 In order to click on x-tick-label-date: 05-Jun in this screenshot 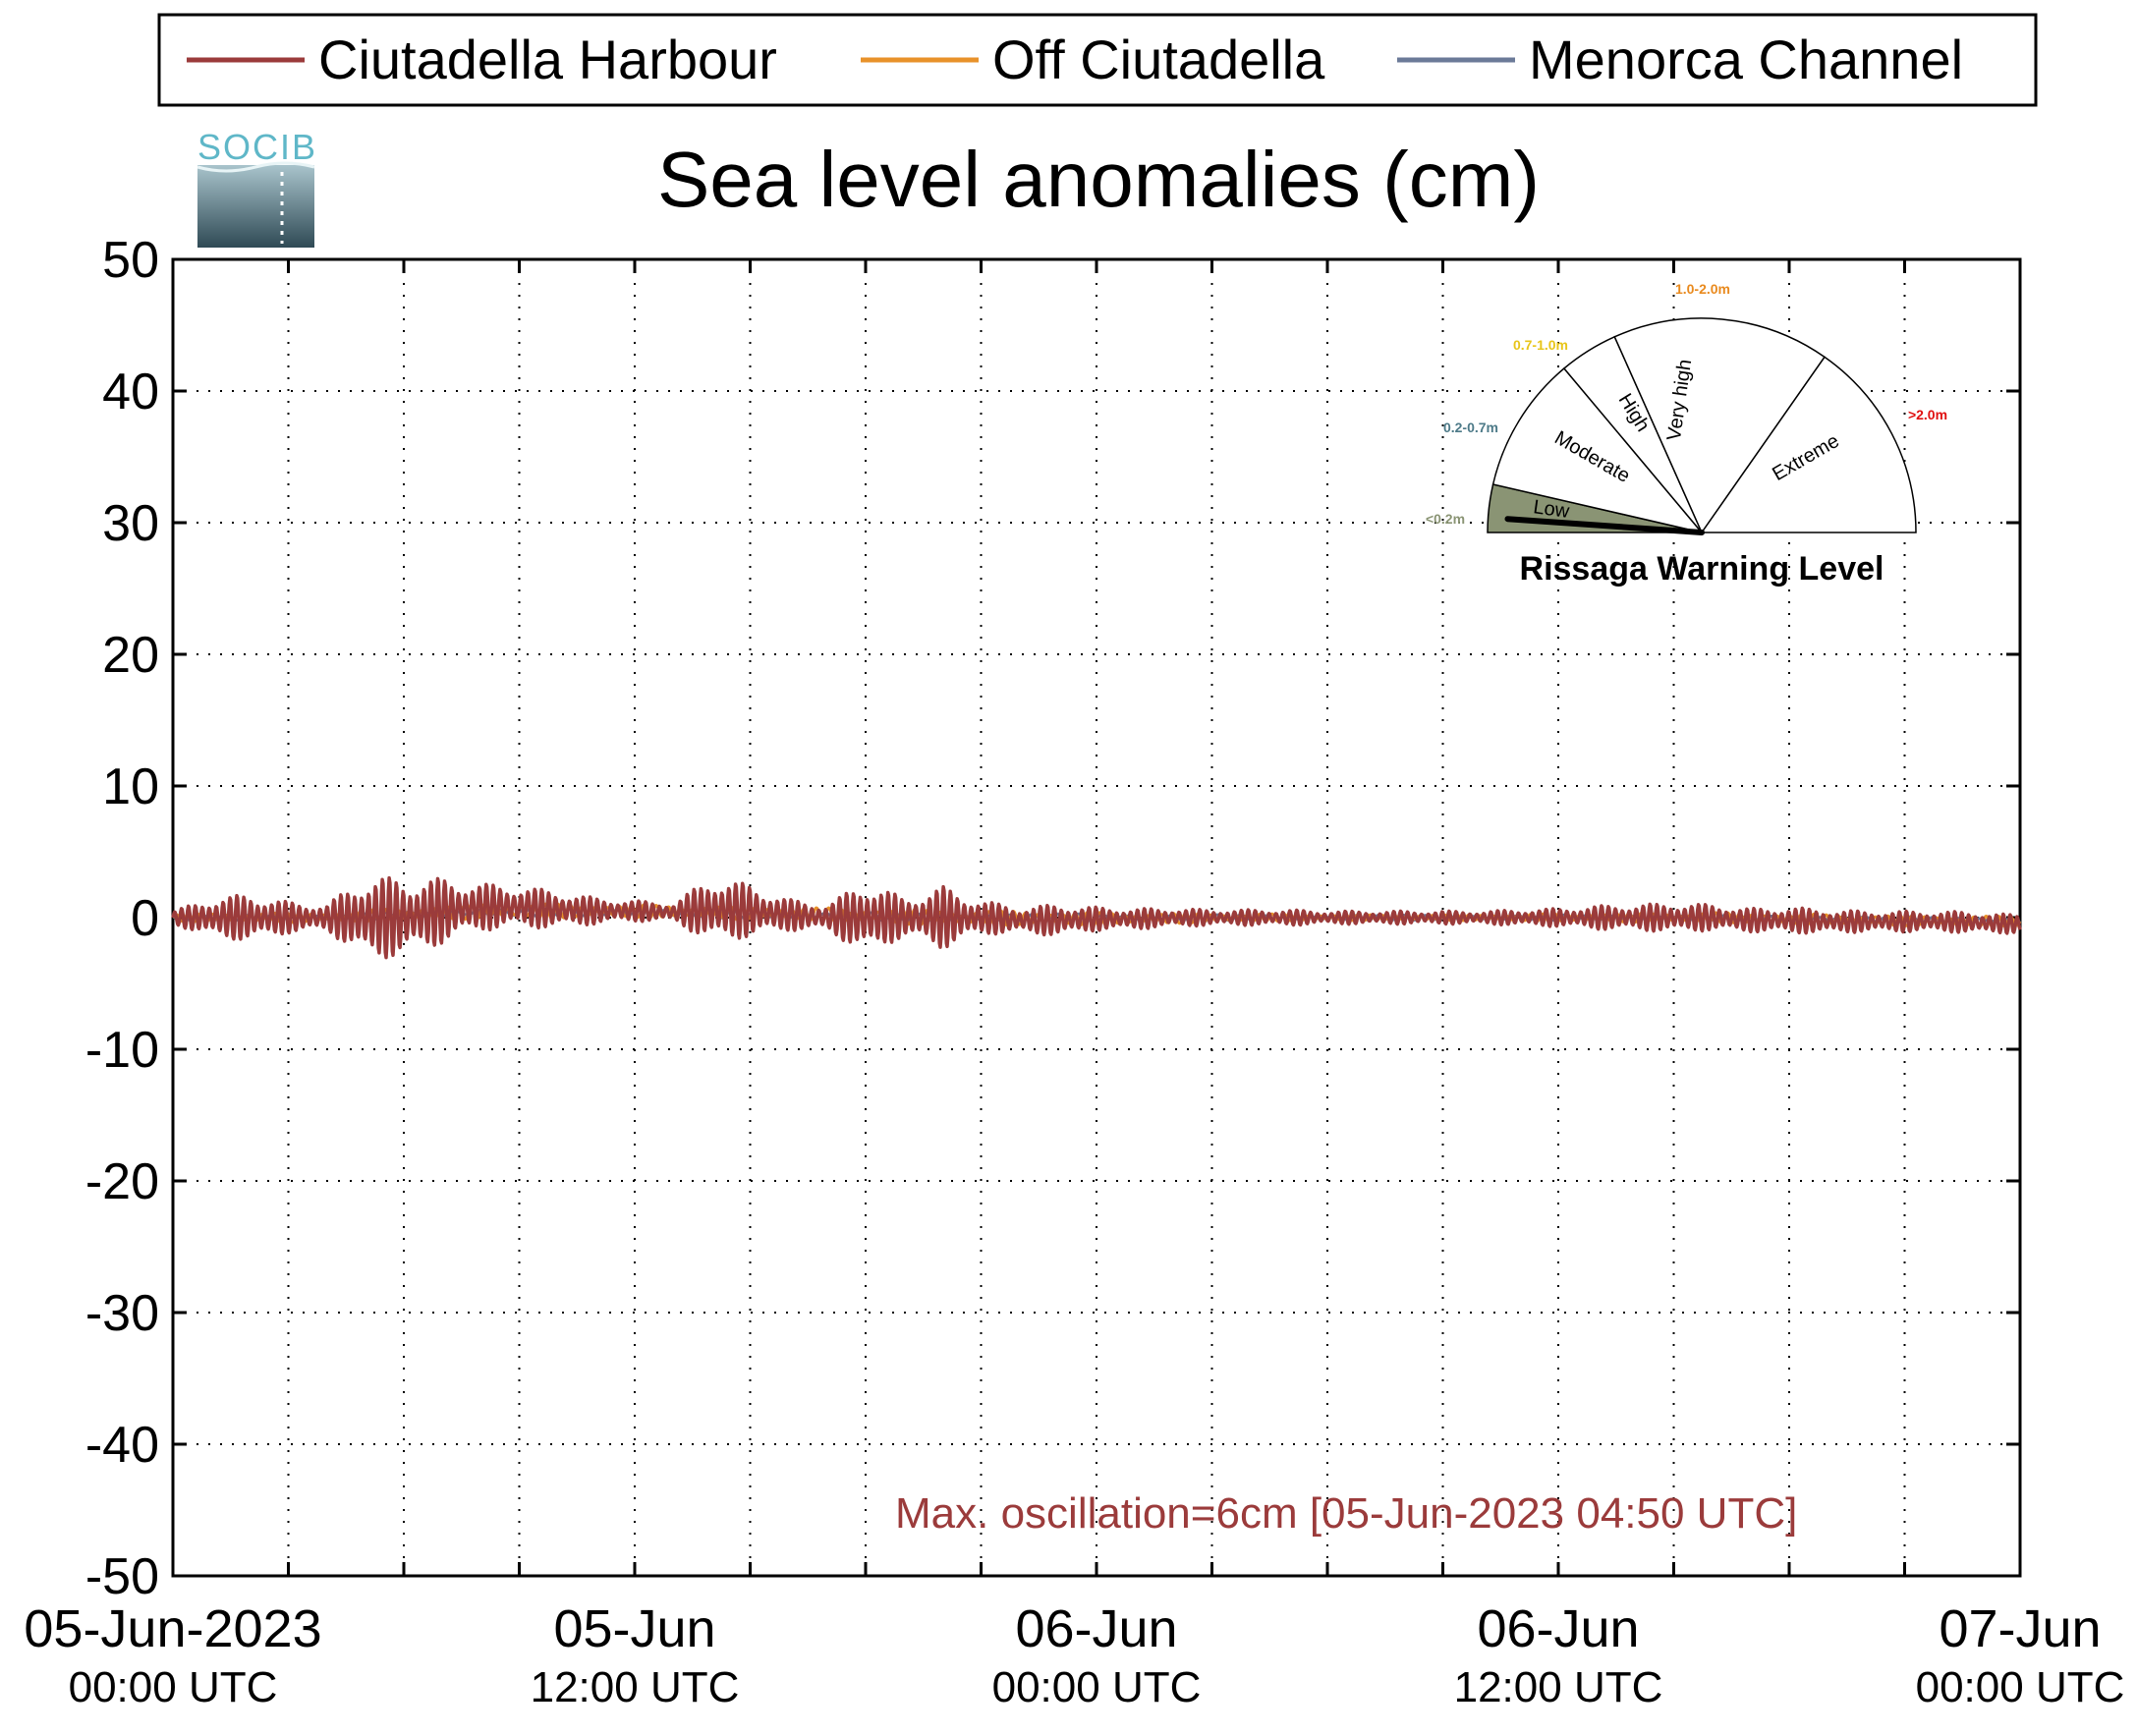, I will do `click(634, 1628)`.